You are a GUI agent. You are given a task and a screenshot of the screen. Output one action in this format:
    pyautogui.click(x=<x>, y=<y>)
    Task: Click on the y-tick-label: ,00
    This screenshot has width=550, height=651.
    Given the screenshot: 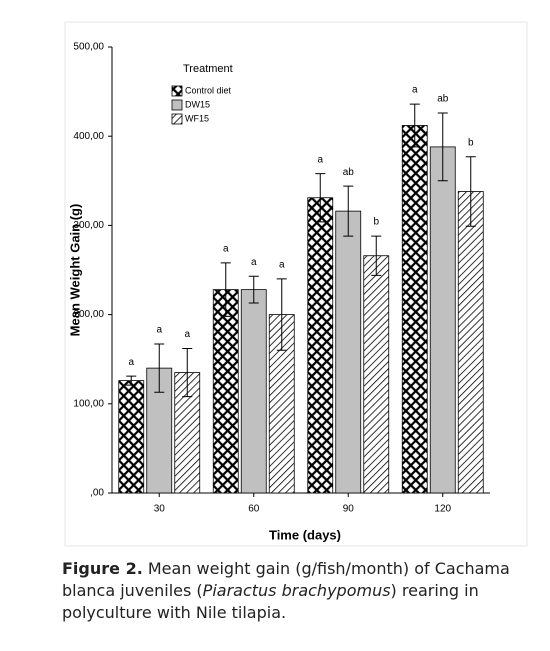 What is the action you would take?
    pyautogui.click(x=97, y=493)
    